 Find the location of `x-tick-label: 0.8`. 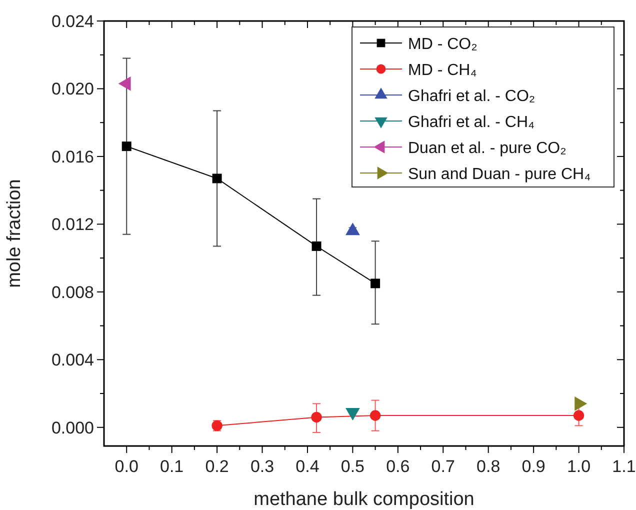

x-tick-label: 0.8 is located at coordinates (488, 466).